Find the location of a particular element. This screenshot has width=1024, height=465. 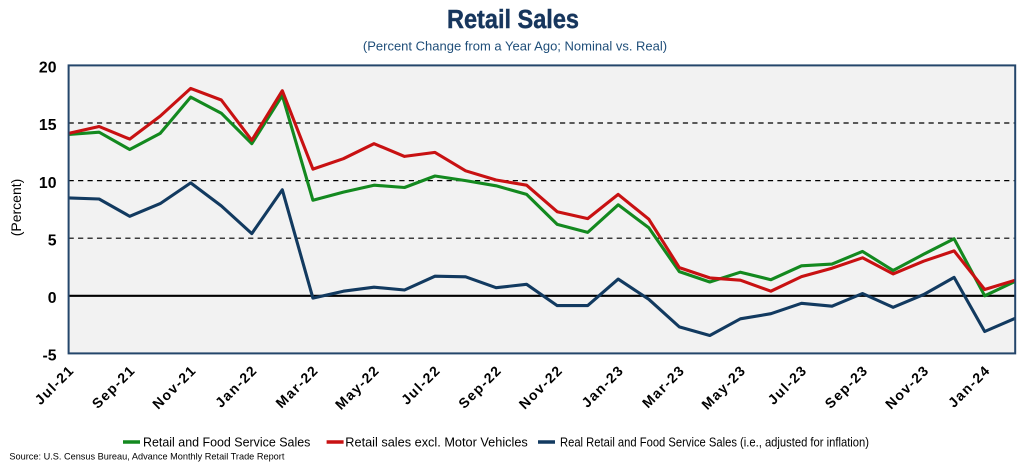

svg-text:Retail sales excl. Motor Vehic: Retail sales excl. Motor Vehicles is located at coordinates (436, 442).